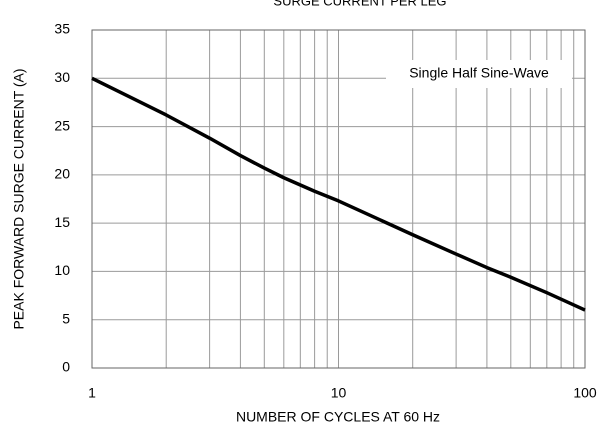  I want to click on x-tick-label: 100, so click(585, 393).